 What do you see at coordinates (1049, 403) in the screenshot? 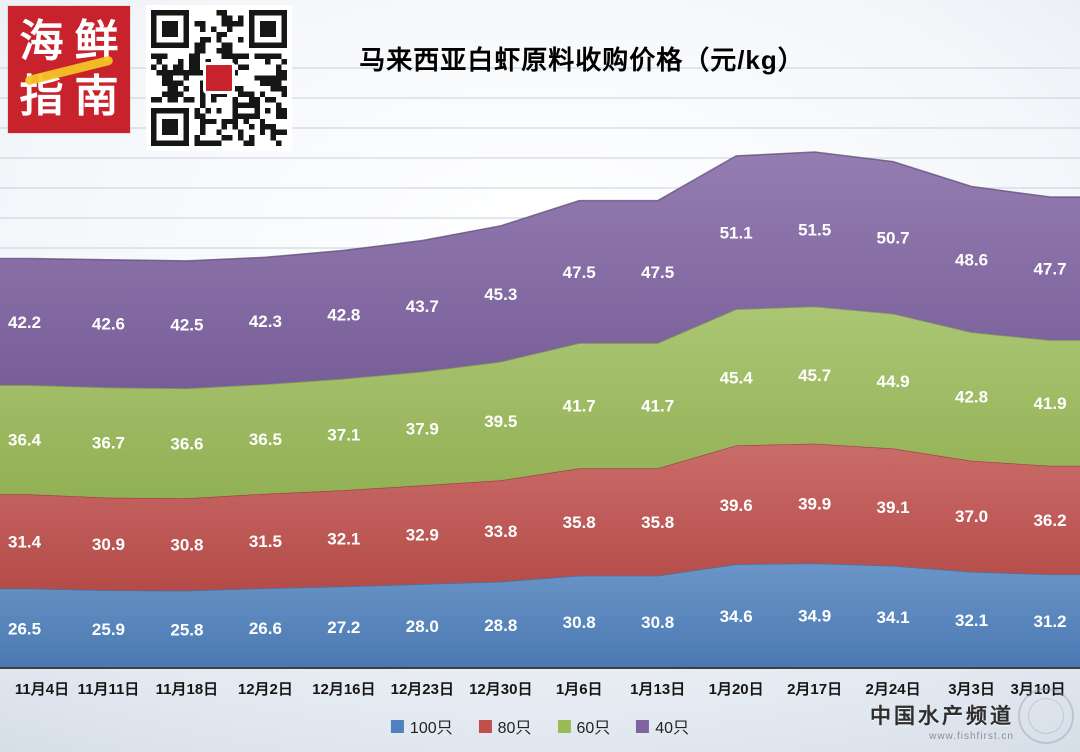
I see `value-label-60只: 41.9` at bounding box center [1049, 403].